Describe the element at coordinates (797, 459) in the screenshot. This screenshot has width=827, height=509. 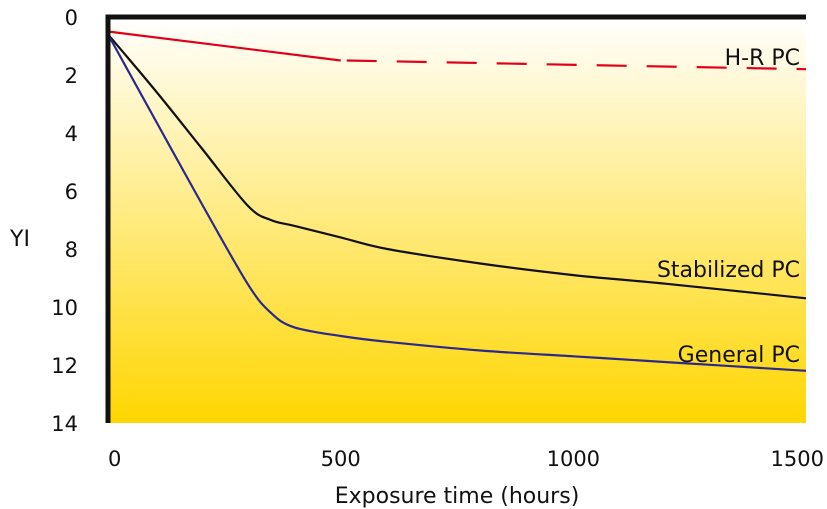
I see `x-tick-label: 1500` at that location.